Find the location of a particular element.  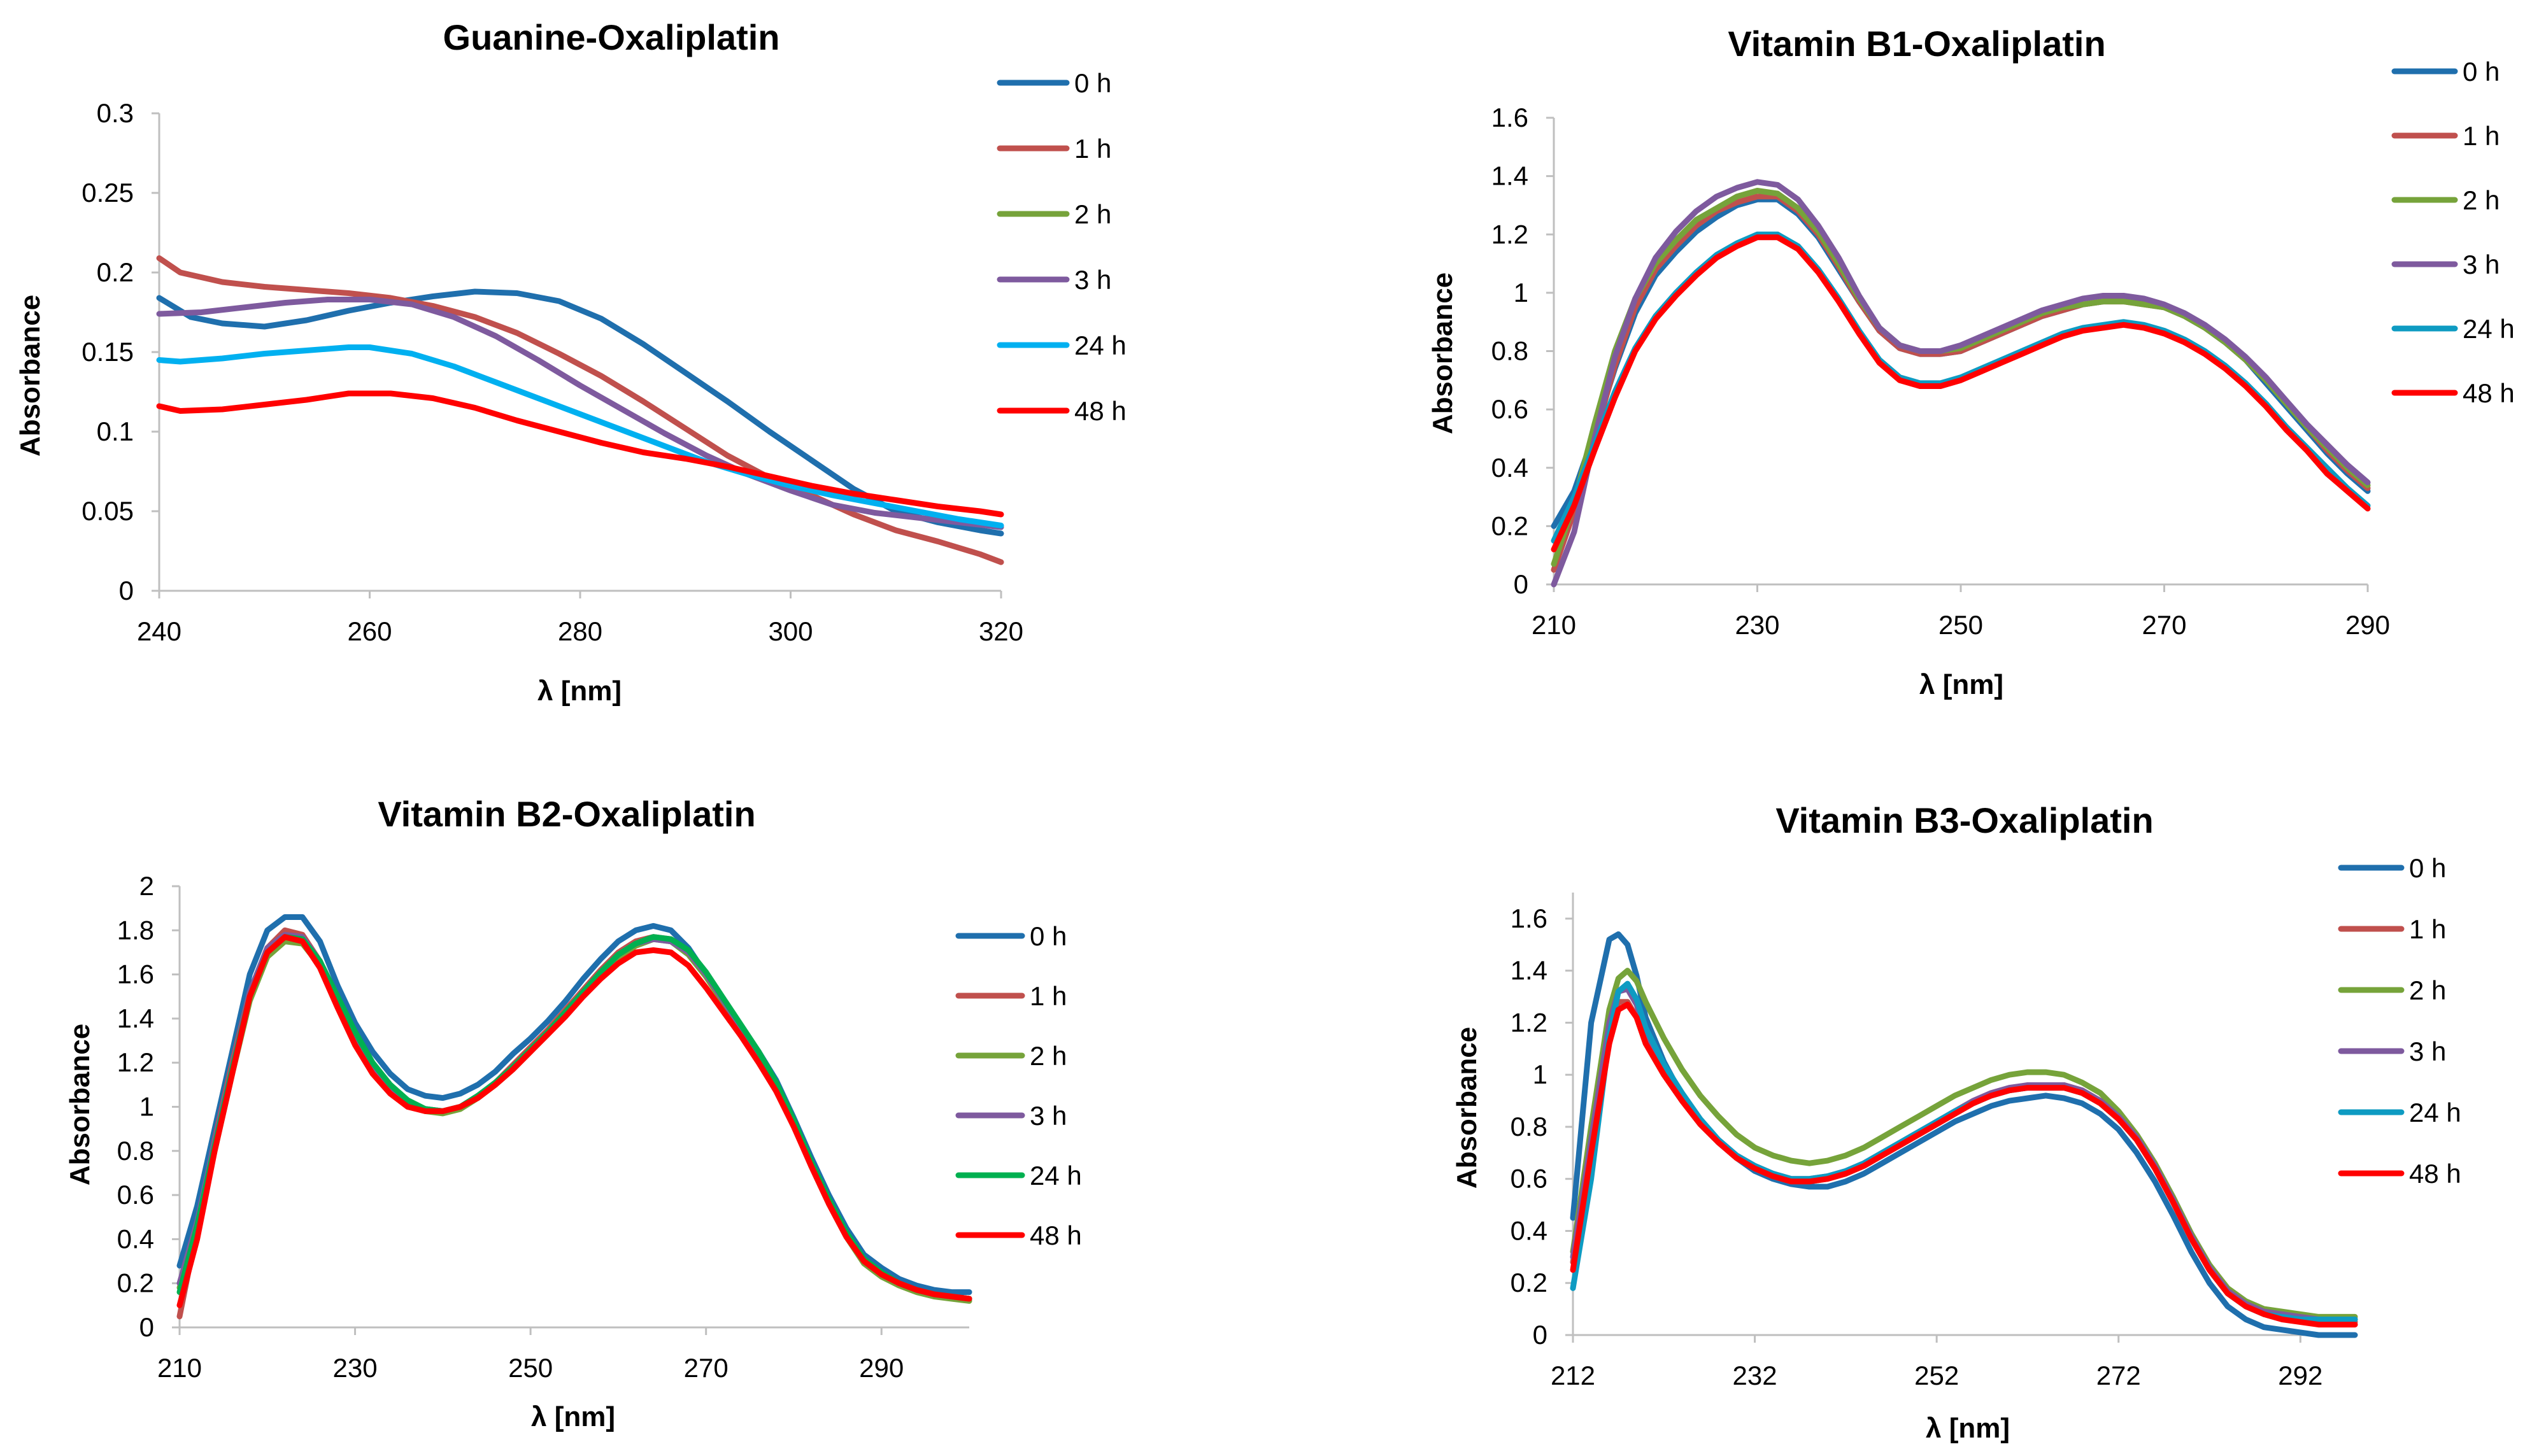

panel-guanine-legend: 0 h 1 h 2 h 3 h 24 h 48 h is located at coordinates (1062, 247).